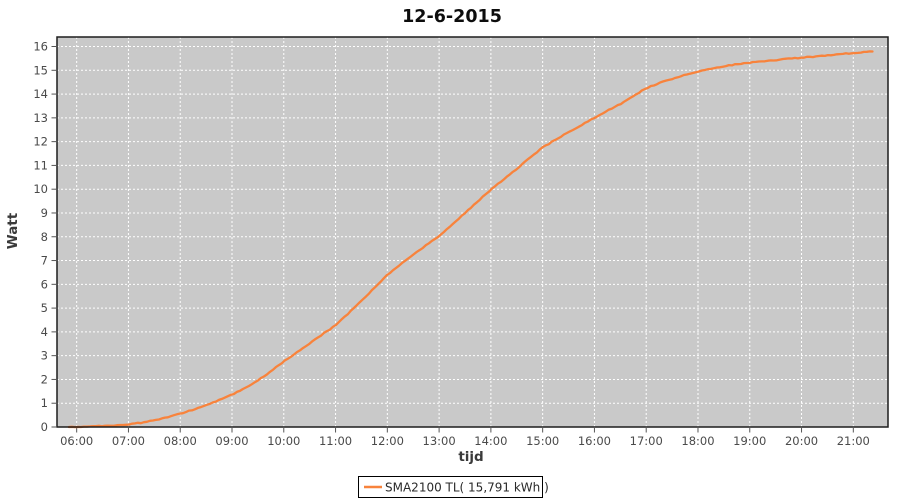  I want to click on x-tick-label: 08:00, so click(180, 441).